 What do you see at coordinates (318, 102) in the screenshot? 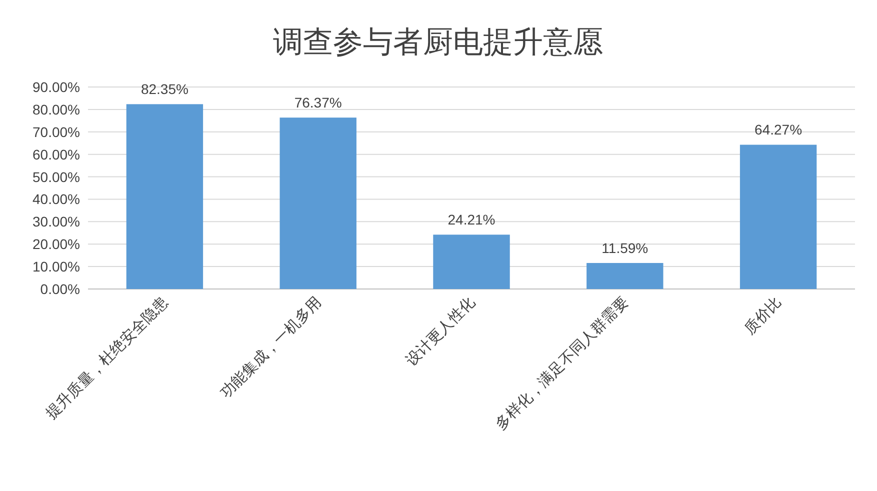
I see `data-label: 76.37%` at bounding box center [318, 102].